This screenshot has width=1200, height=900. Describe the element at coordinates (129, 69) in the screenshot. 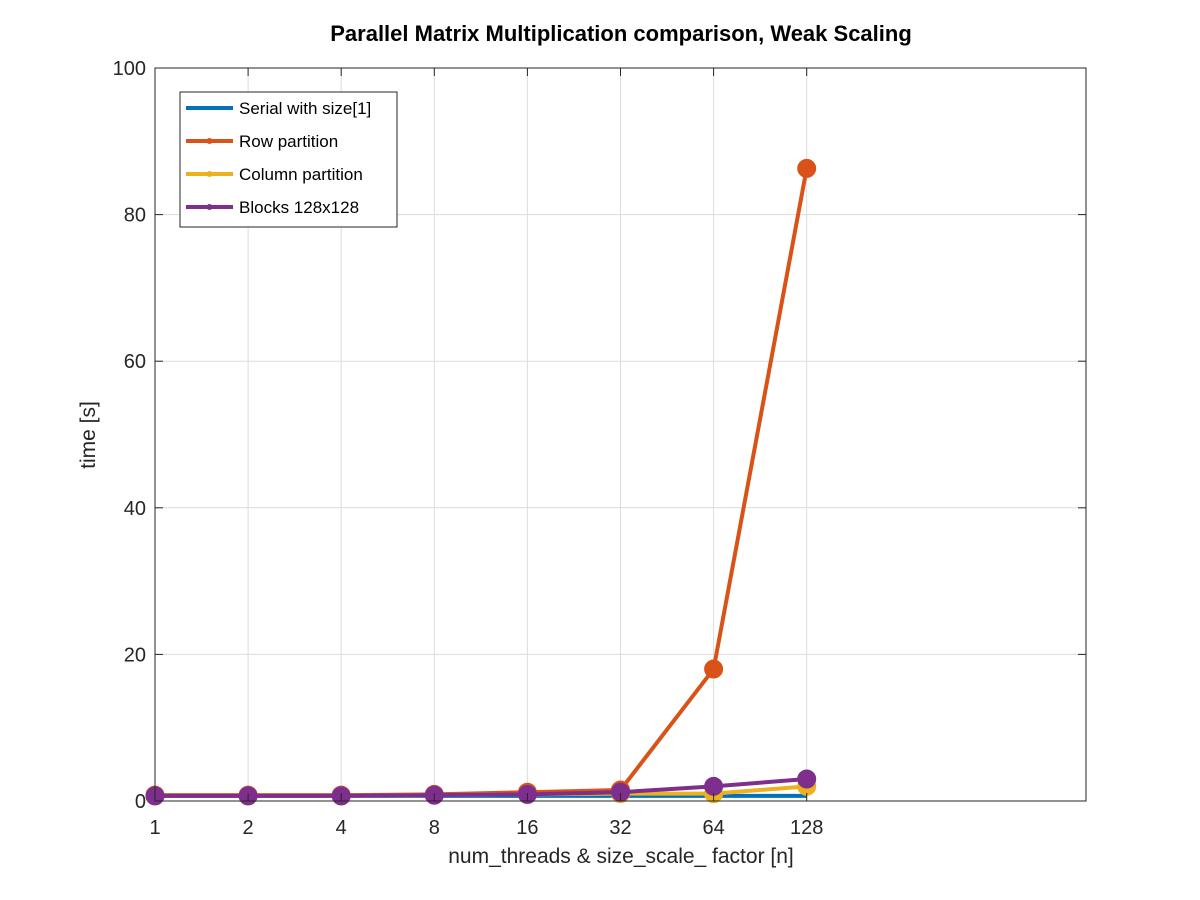

I see `y-tick-label: 100` at that location.